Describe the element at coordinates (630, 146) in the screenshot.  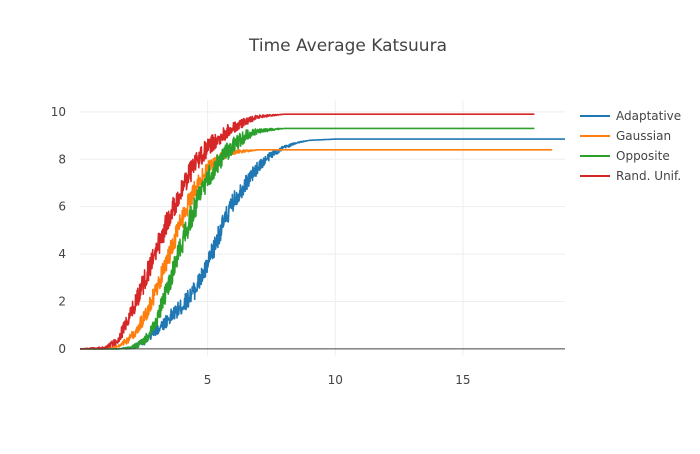
I see `legend: Adaptative Gaussian Opposite Rand. Unif.` at that location.